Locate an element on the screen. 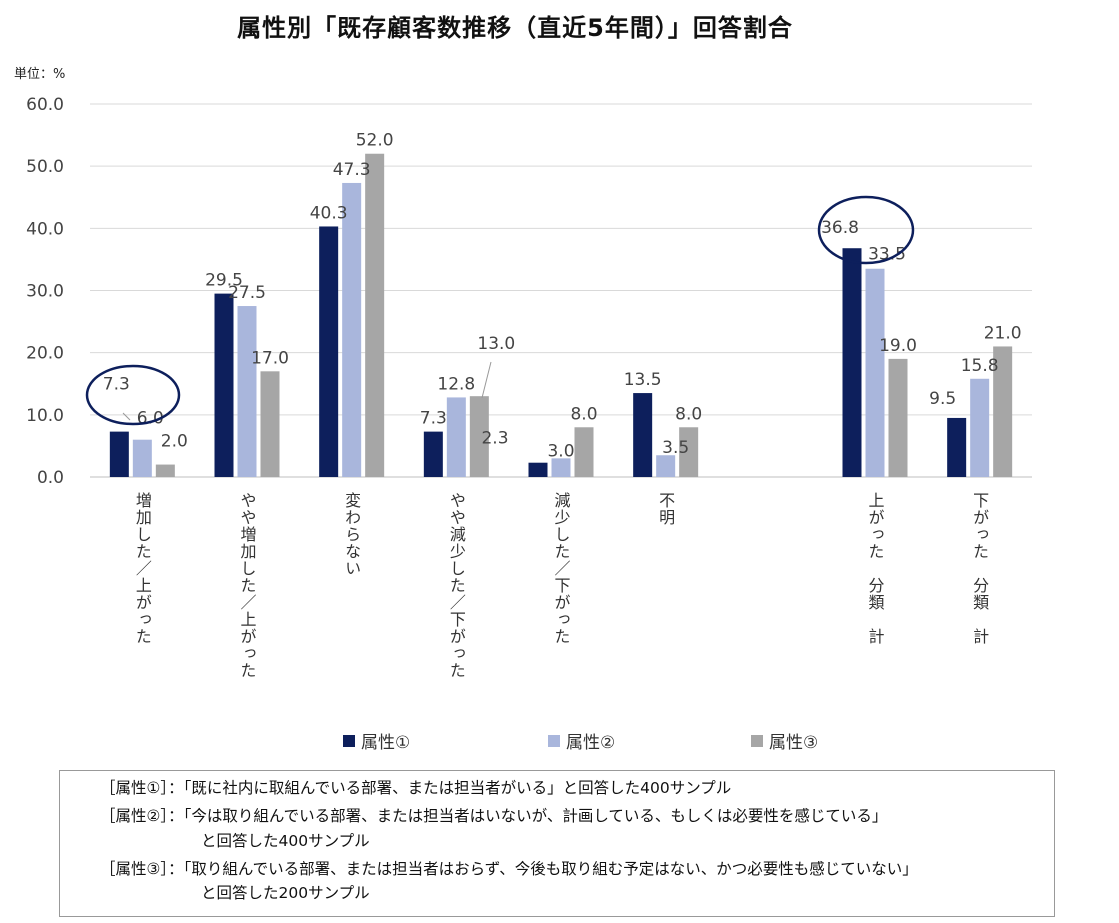 Image resolution: width=1119 pixels, height=923 pixels. legend-label: 属性② is located at coordinates (591, 743).